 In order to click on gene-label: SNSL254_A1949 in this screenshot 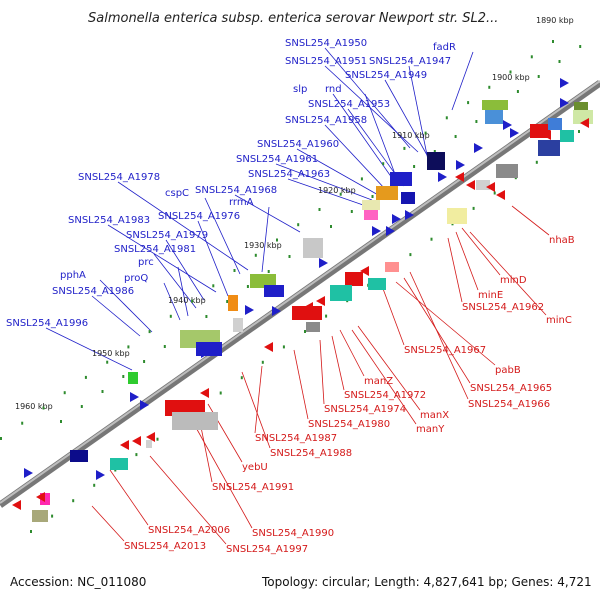, I will do `click(386, 75)`.